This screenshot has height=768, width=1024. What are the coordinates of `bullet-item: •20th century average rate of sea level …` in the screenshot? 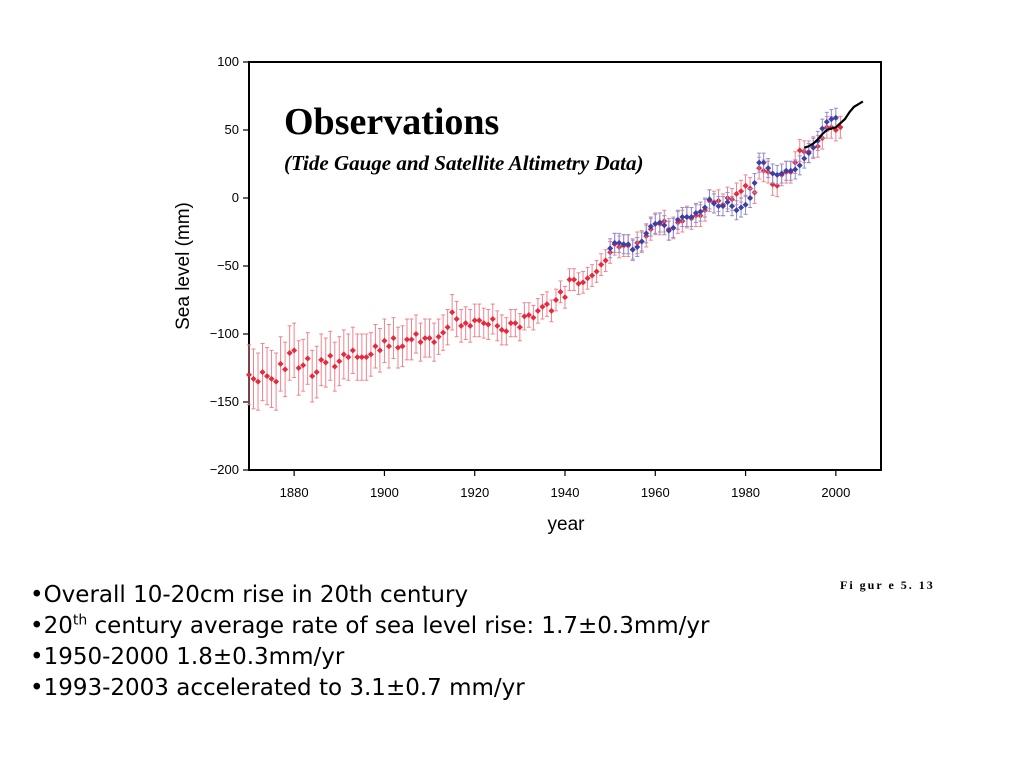 It's located at (370, 625).